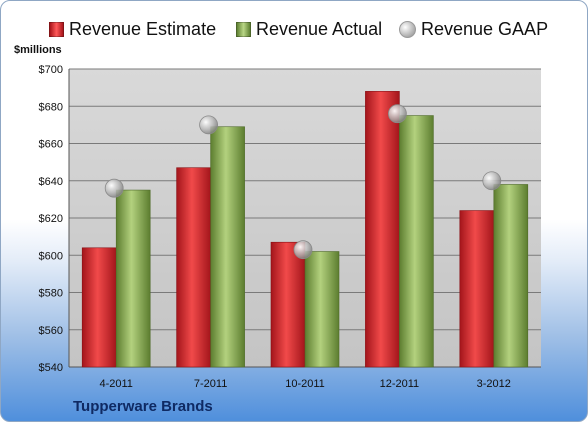 The image size is (588, 422). I want to click on legend-item-revenue-gaap: Revenue GAAP, so click(473, 29).